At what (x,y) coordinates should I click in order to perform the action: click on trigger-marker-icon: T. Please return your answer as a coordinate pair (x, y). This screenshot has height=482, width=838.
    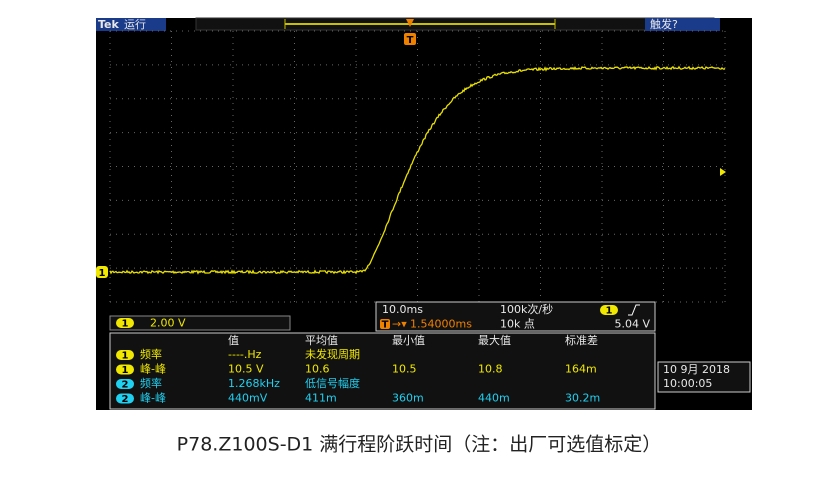
    Looking at the image, I should click on (410, 40).